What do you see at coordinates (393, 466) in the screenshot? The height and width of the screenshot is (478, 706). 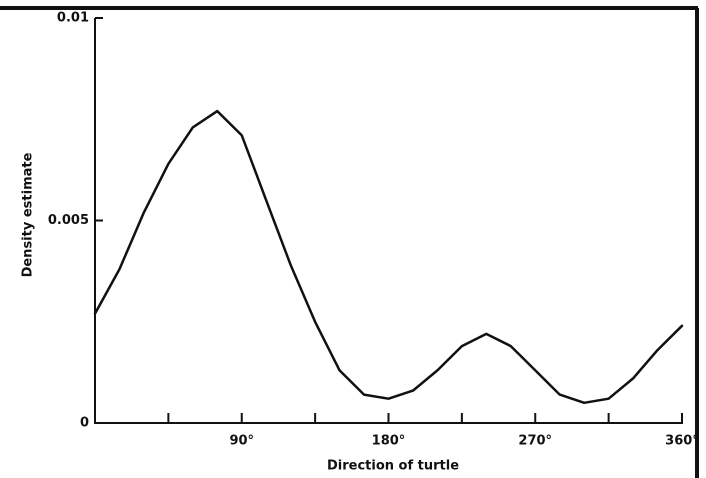 I see `x-axis-label: Direction of turtle` at bounding box center [393, 466].